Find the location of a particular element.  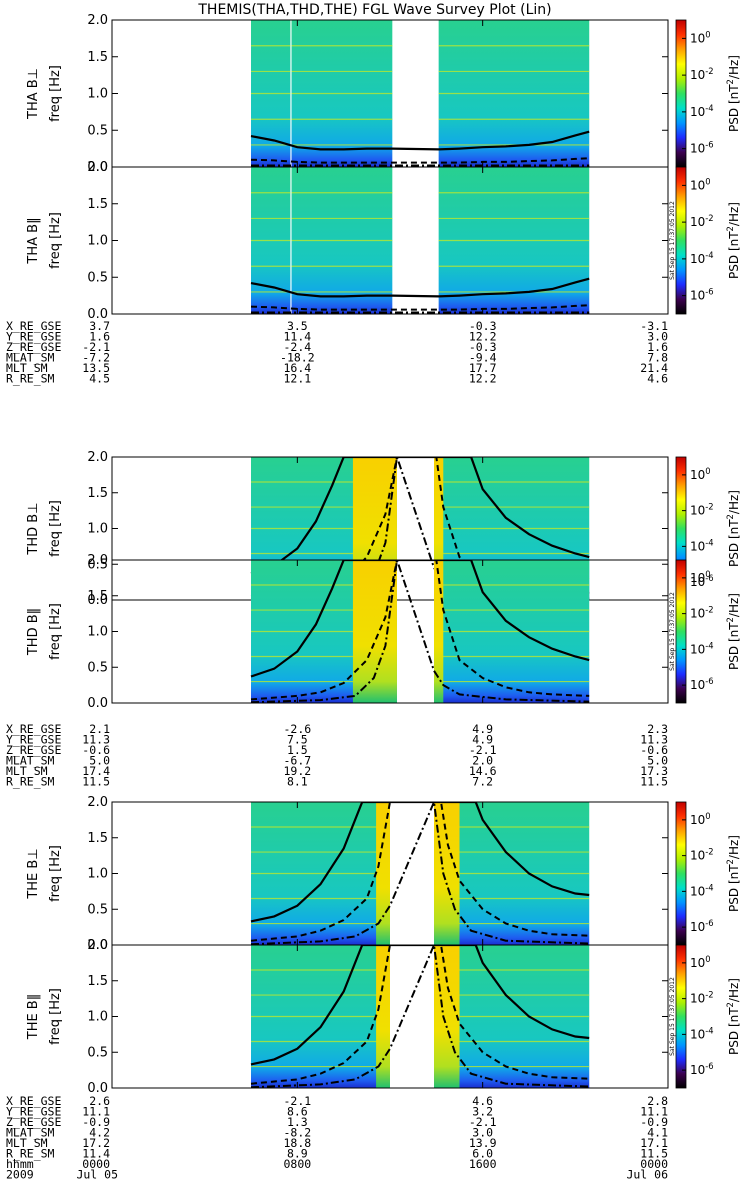

ephemeris-value: 4.5 is located at coordinates (99, 379).